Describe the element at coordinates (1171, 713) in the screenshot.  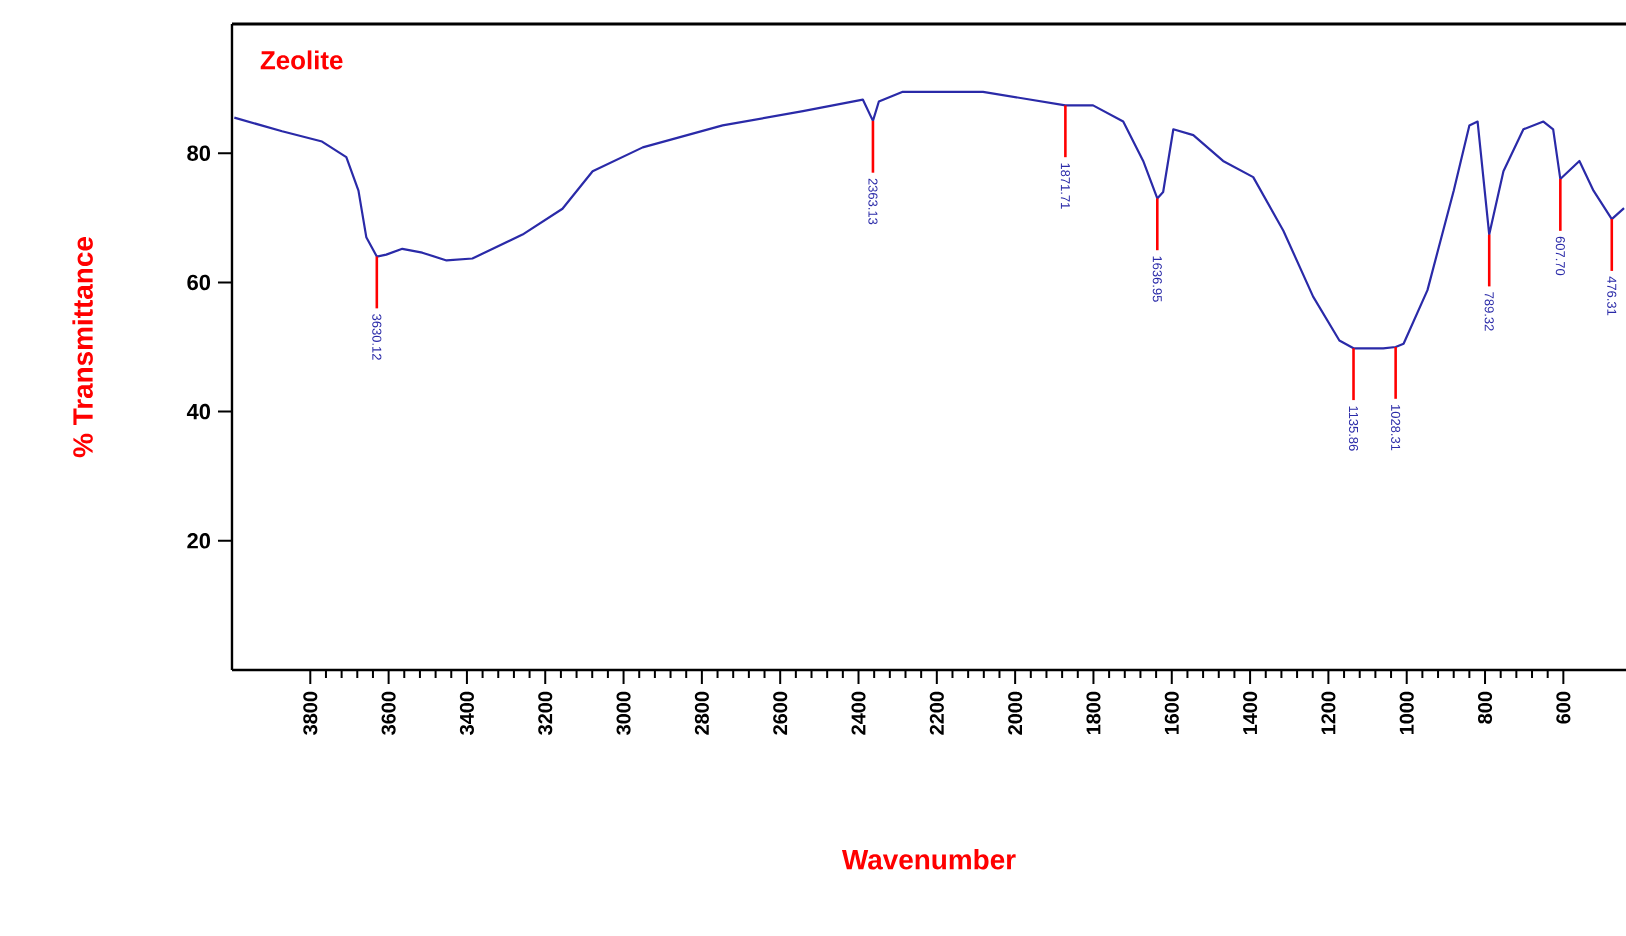
I see `x-tick-label: 1600` at that location.